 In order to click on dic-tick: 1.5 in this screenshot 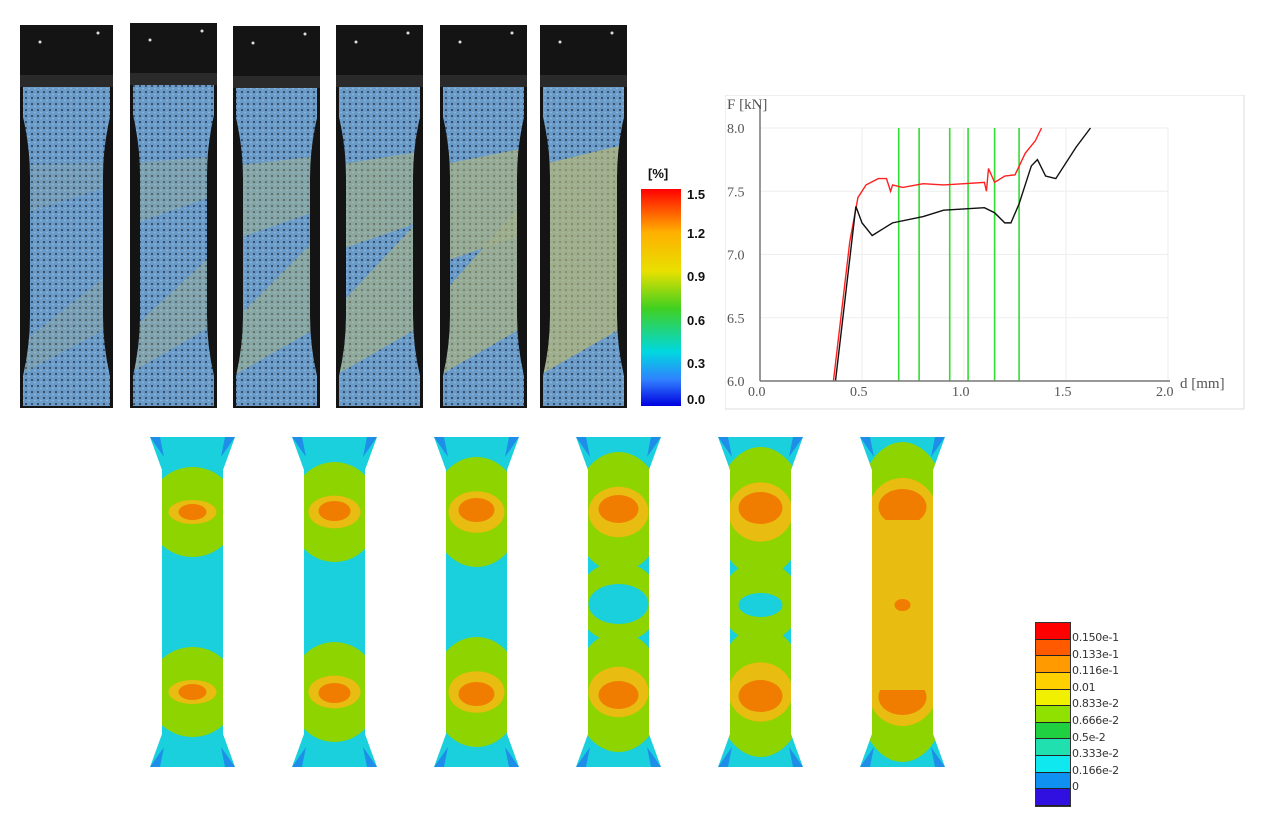, I will do `click(696, 194)`.